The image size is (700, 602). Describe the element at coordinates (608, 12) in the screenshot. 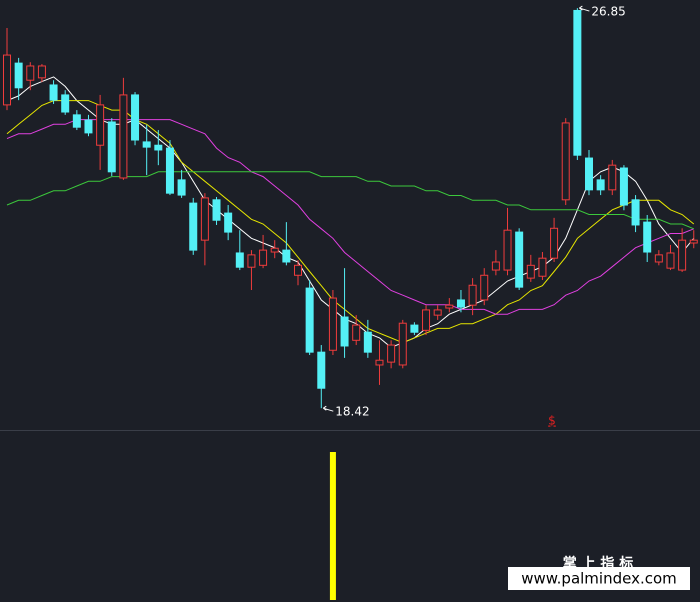

I see `extreme-label: 26.85` at that location.